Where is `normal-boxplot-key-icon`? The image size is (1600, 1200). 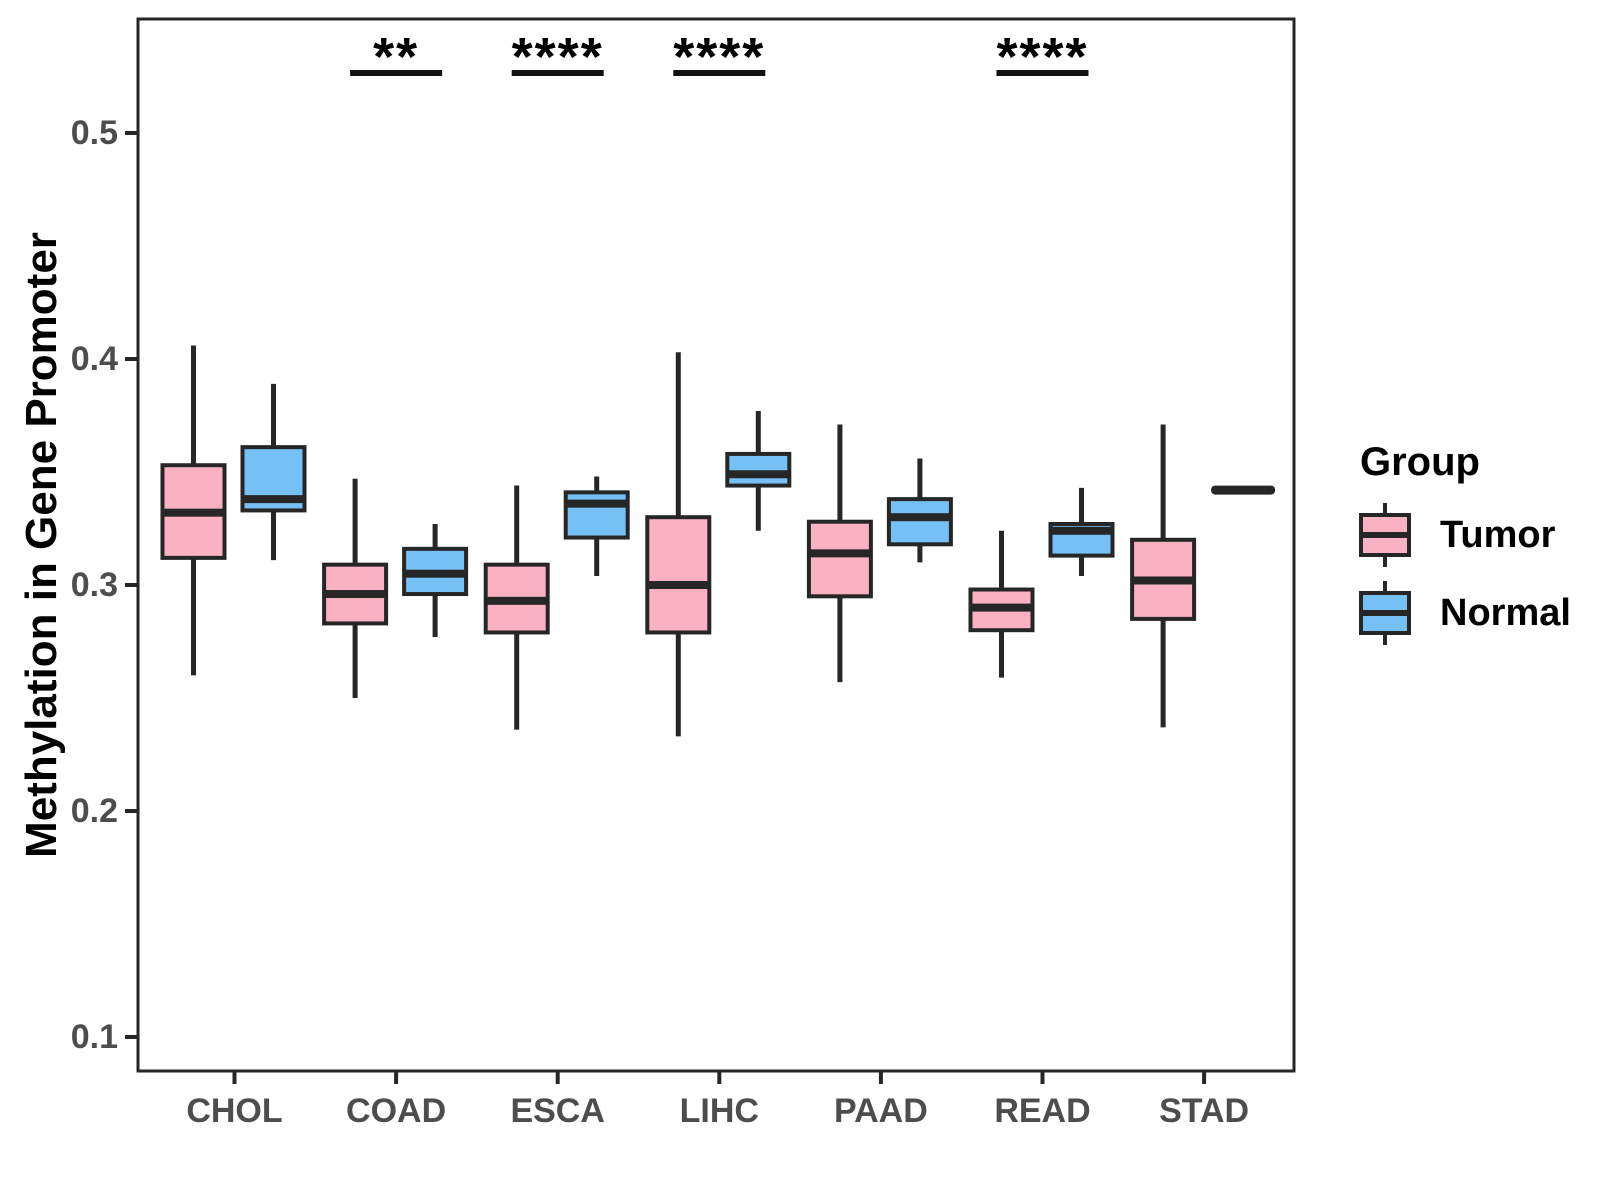 normal-boxplot-key-icon is located at coordinates (1385, 613).